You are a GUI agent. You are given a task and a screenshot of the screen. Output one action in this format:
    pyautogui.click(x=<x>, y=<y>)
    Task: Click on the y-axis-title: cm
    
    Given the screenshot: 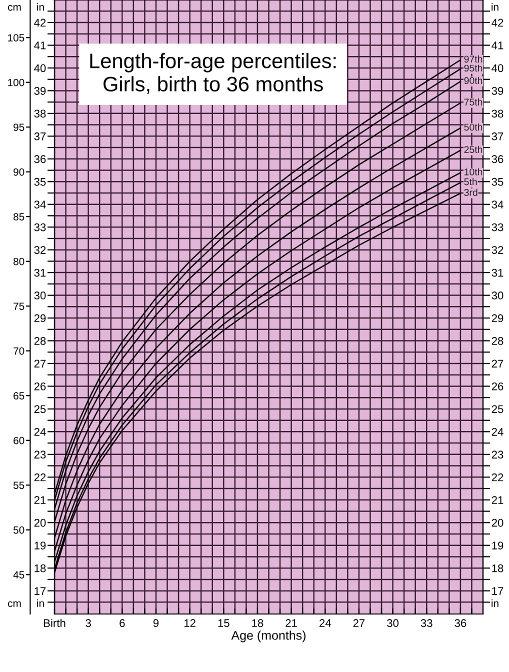 What is the action you would take?
    pyautogui.click(x=14, y=8)
    